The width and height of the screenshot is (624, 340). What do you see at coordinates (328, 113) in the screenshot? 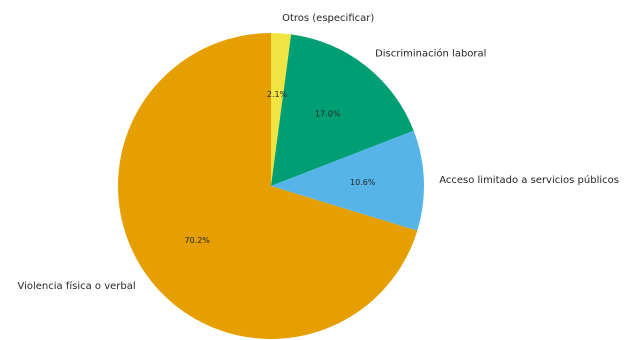
I see `pie-pct-label-1: 17.0%` at bounding box center [328, 113].